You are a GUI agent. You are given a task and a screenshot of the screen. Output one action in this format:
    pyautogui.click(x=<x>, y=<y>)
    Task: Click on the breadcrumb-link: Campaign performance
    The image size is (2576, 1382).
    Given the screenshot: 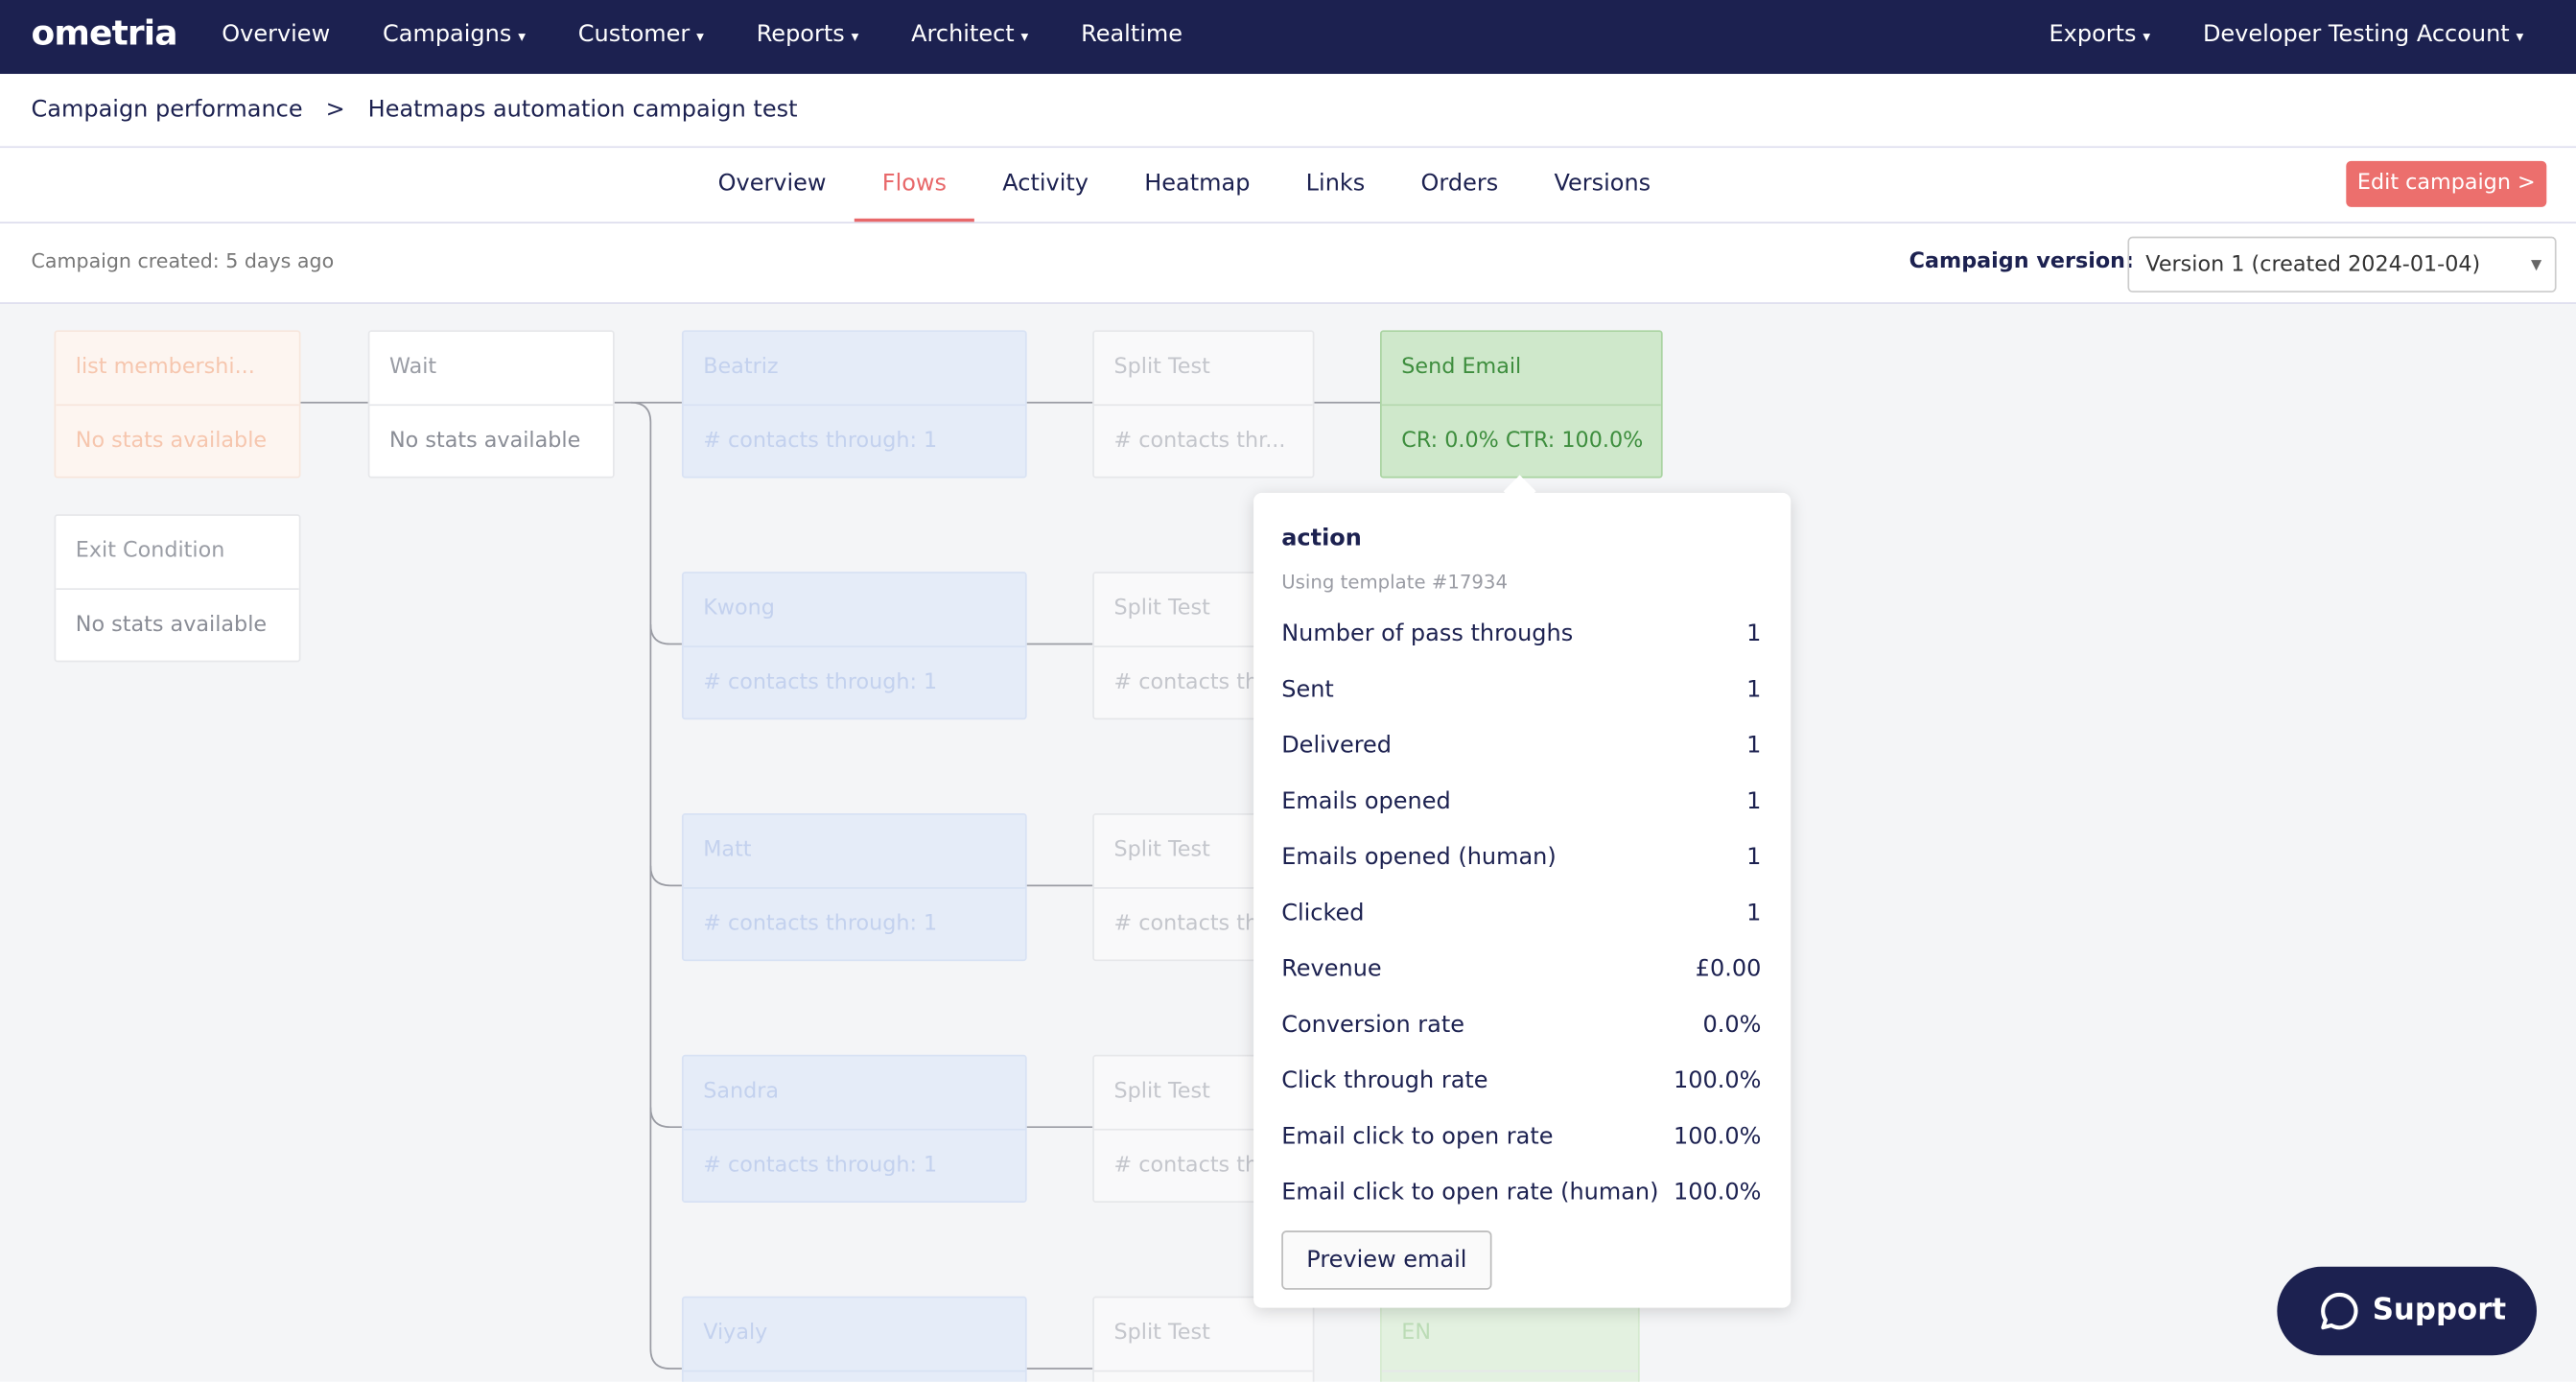 What is the action you would take?
    pyautogui.click(x=167, y=110)
    